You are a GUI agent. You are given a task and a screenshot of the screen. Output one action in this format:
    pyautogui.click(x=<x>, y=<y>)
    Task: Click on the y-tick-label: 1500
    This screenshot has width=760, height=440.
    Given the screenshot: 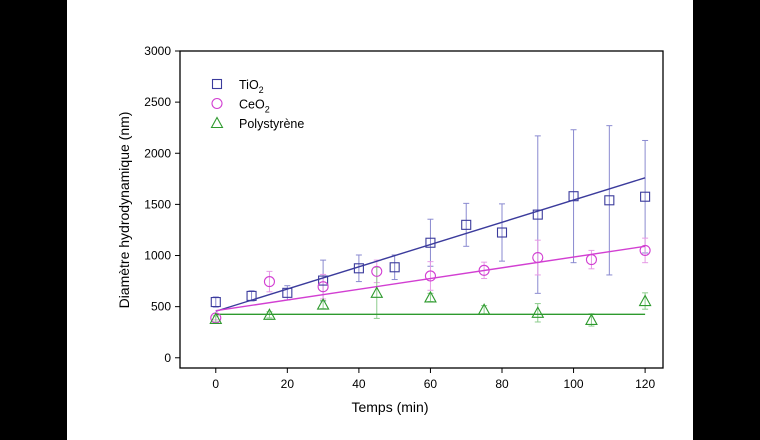 What is the action you would take?
    pyautogui.click(x=157, y=204)
    